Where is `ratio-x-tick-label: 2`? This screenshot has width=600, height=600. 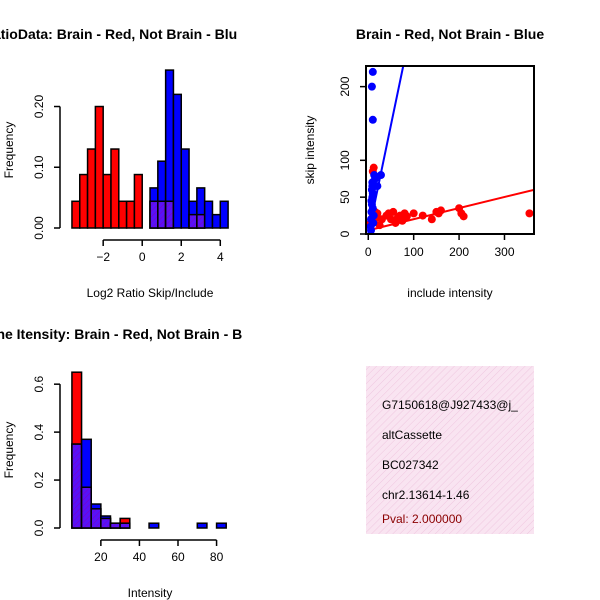
ratio-x-tick-label: 2 is located at coordinates (181, 257).